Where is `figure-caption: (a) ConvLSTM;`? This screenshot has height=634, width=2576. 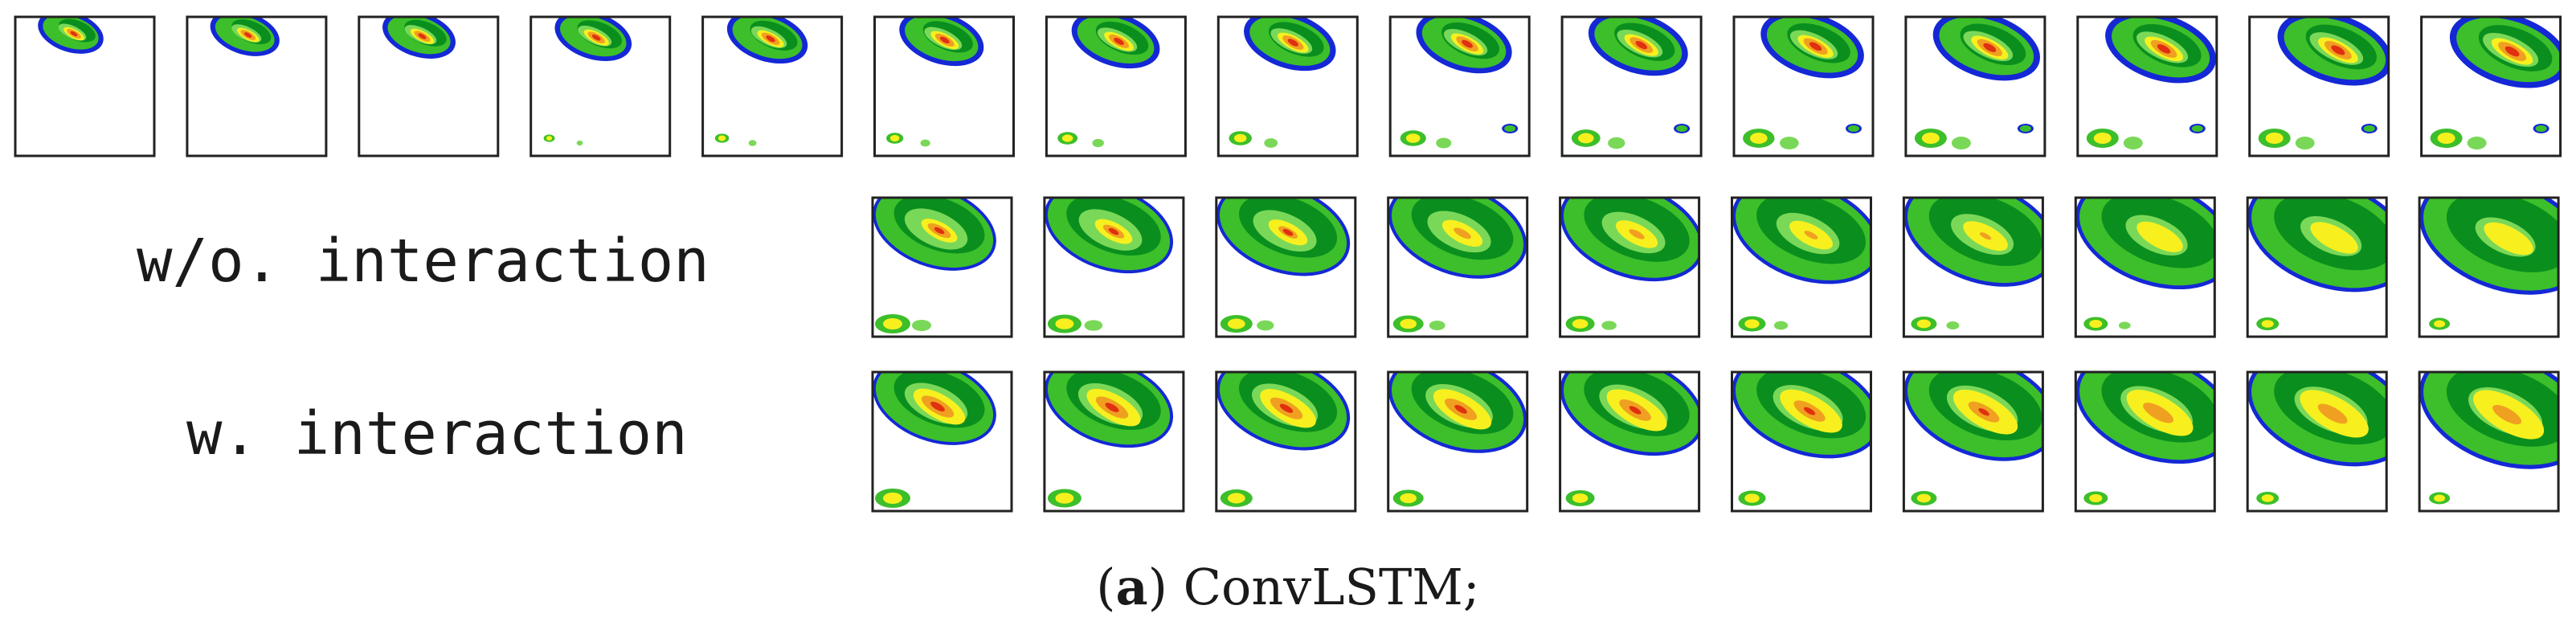
figure-caption: (a) ConvLSTM; is located at coordinates (1288, 587).